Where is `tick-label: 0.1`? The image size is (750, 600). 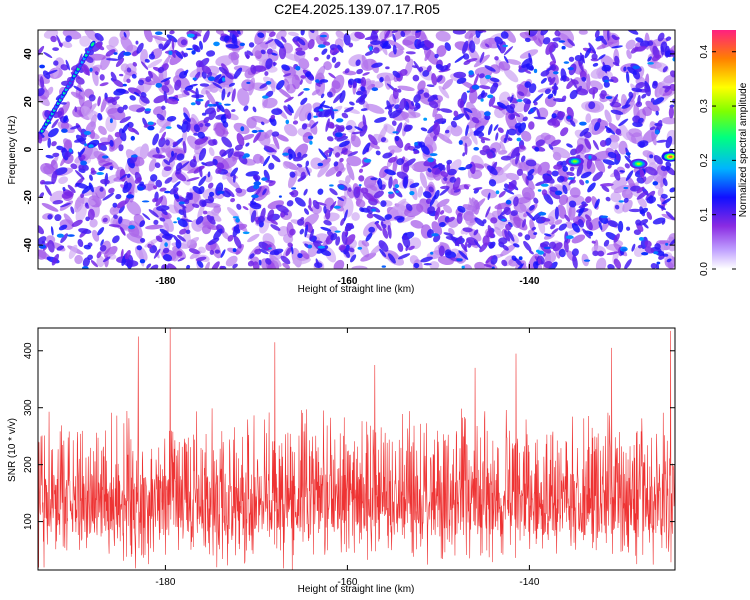 tick-label: 0.1 is located at coordinates (704, 214).